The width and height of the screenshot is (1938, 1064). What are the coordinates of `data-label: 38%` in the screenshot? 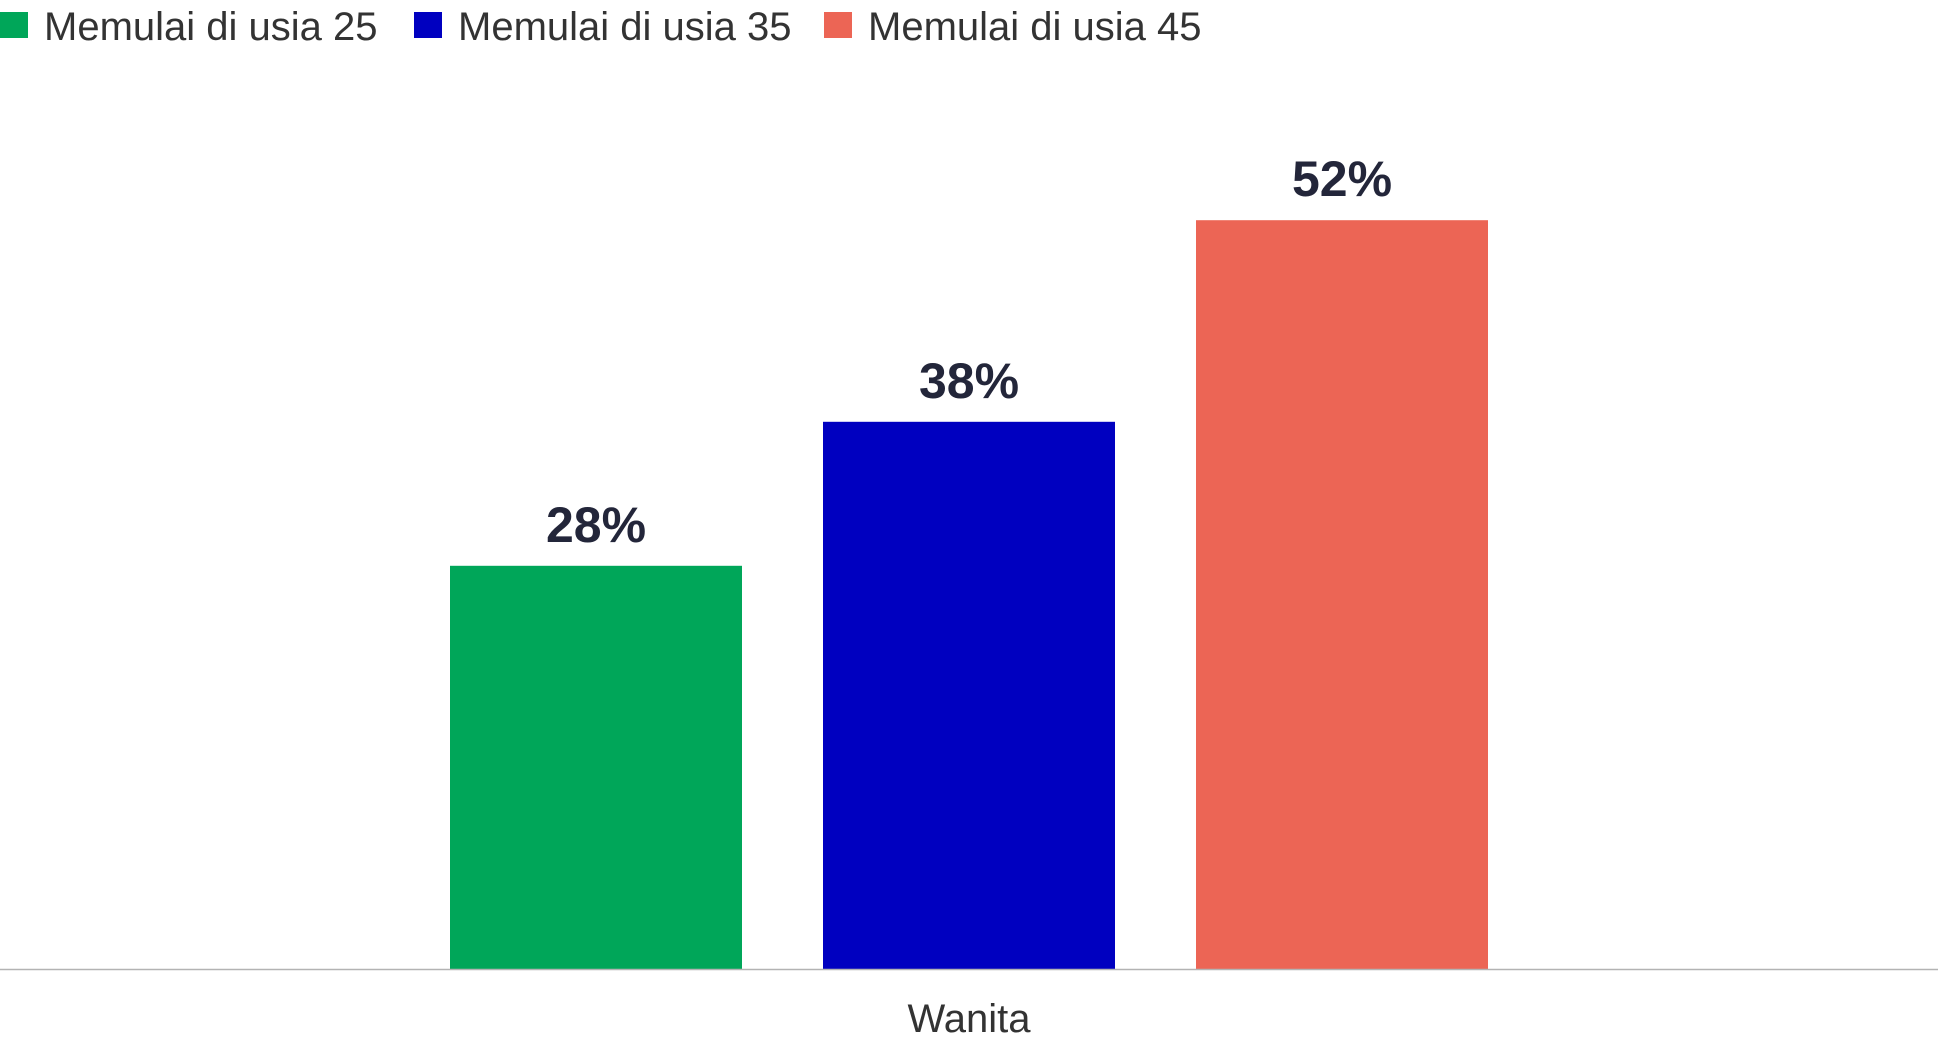 It's located at (969, 381).